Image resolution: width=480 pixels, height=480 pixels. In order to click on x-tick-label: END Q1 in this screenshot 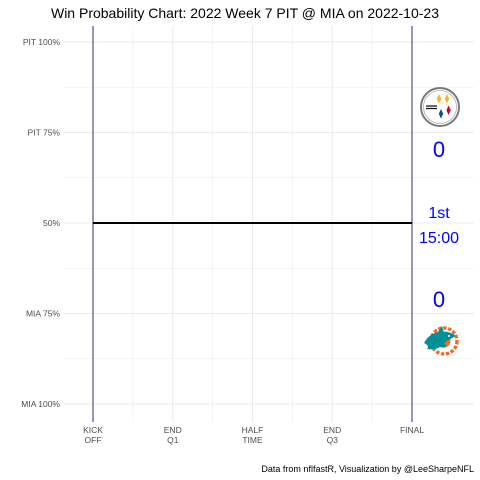, I will do `click(173, 435)`.